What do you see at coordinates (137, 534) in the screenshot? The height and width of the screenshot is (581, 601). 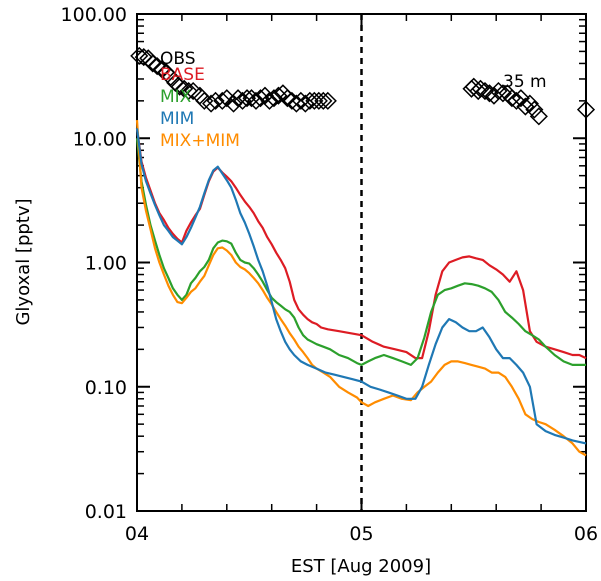 I see `x-tick-label: 04` at bounding box center [137, 534].